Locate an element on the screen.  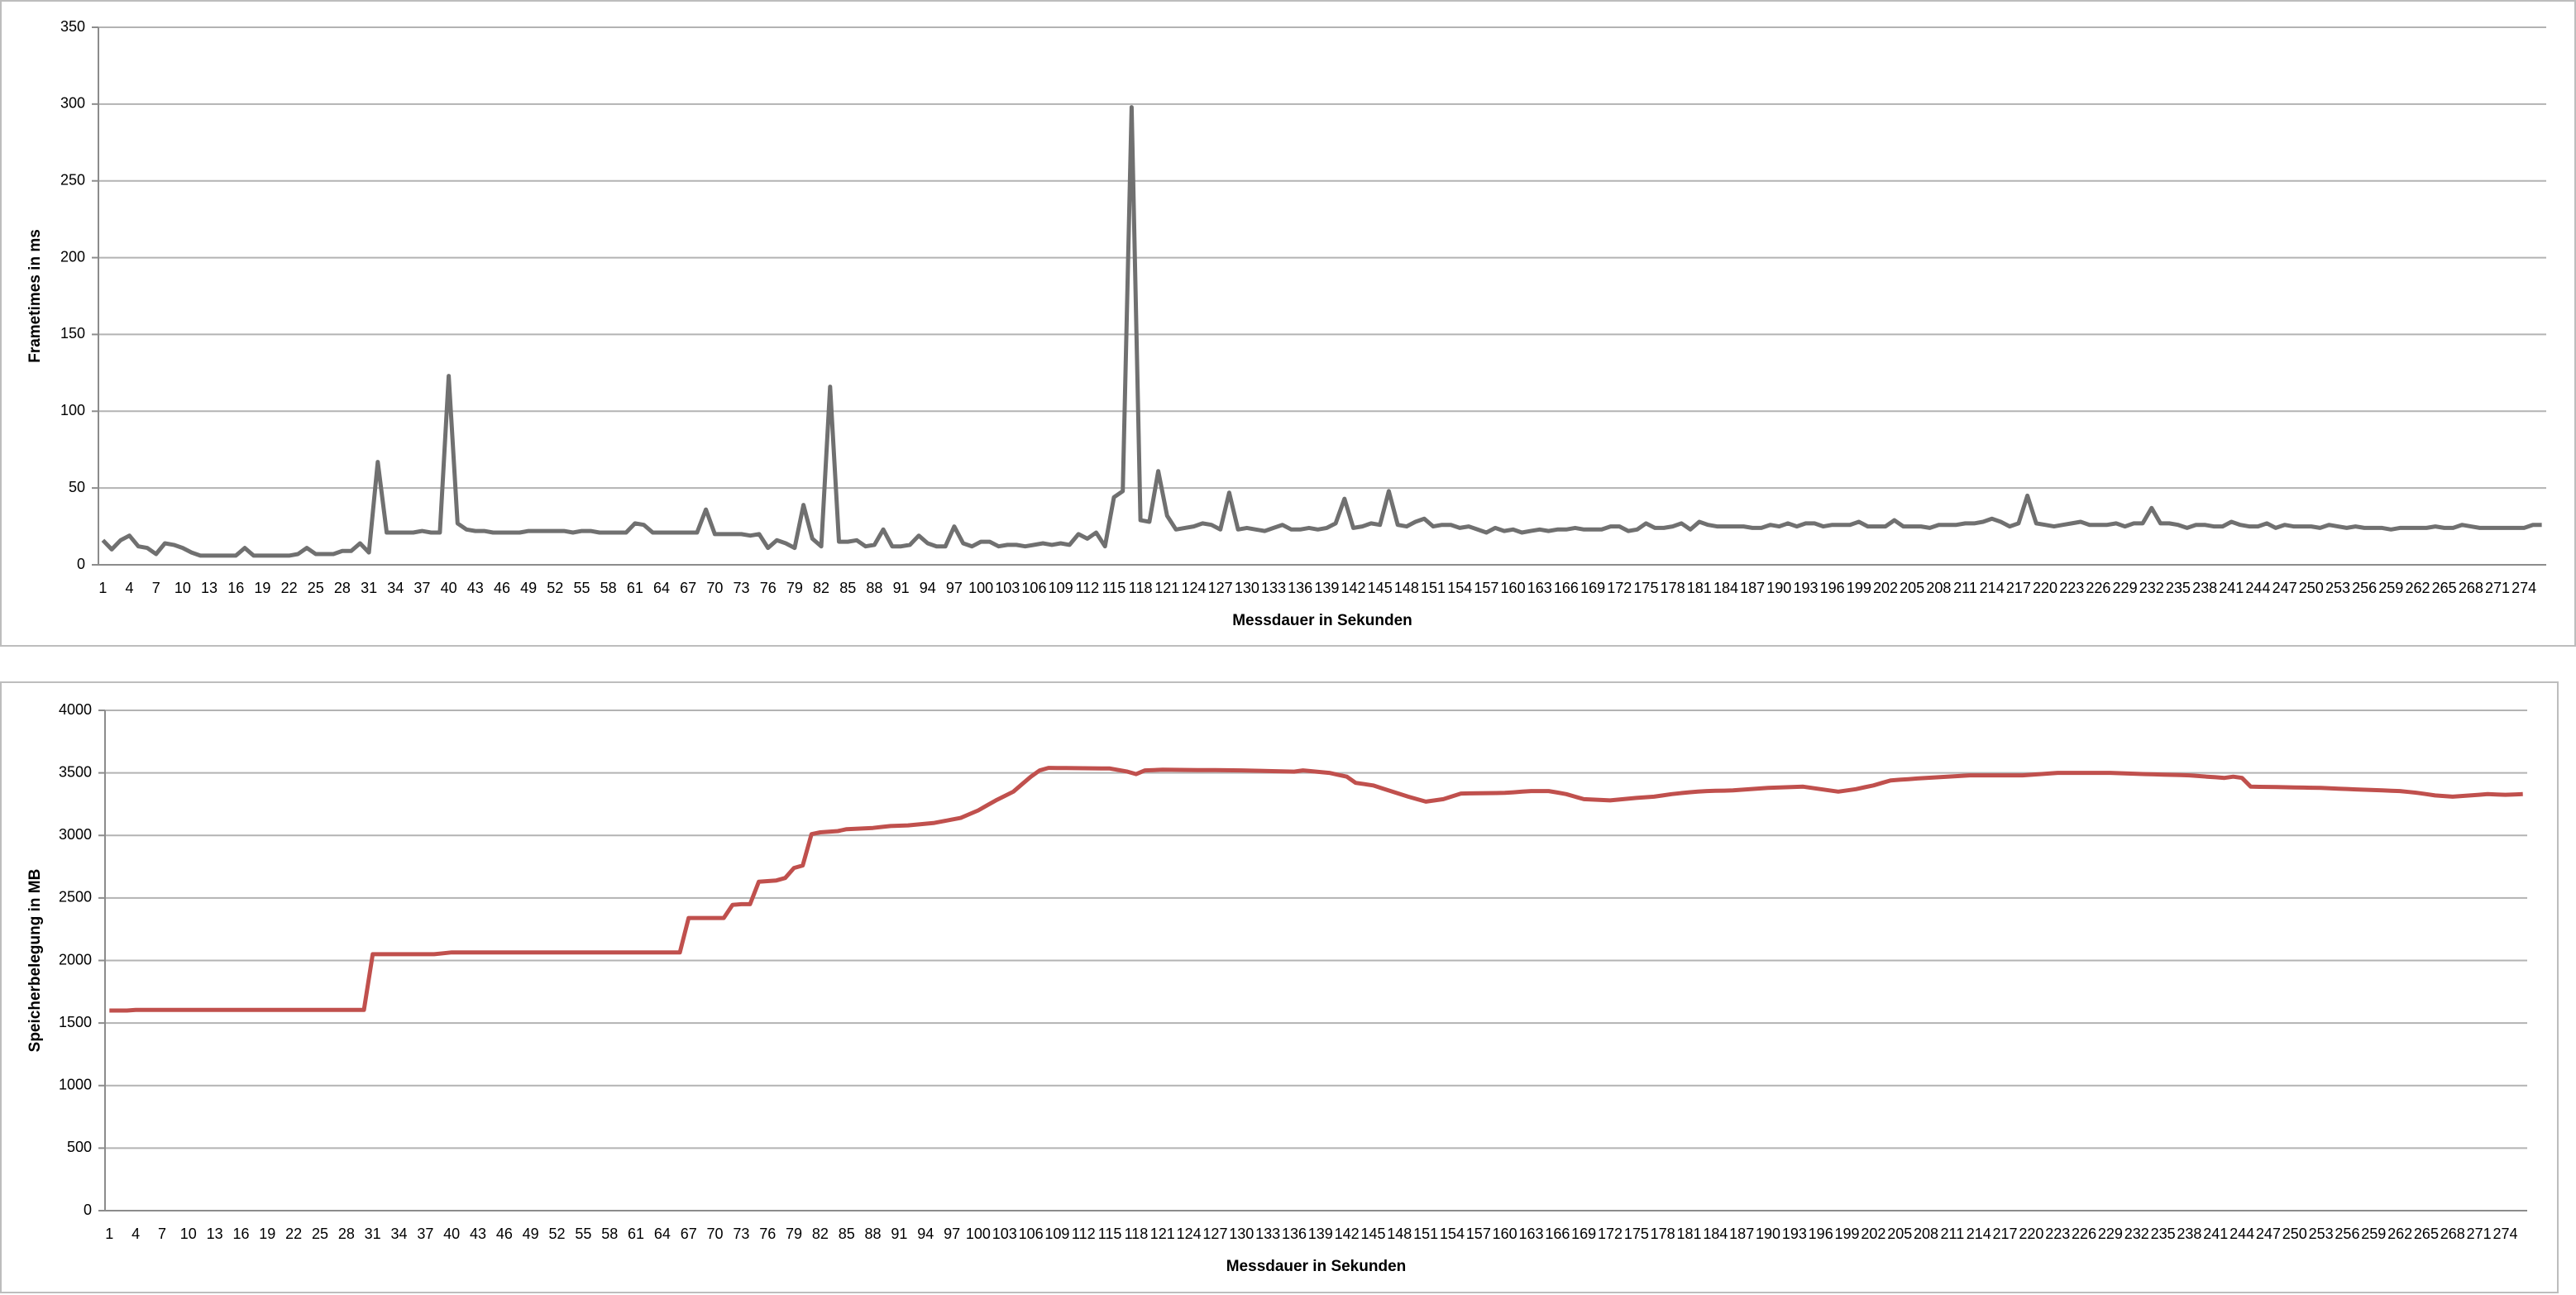
x-tick-label: 79 is located at coordinates (794, 588).